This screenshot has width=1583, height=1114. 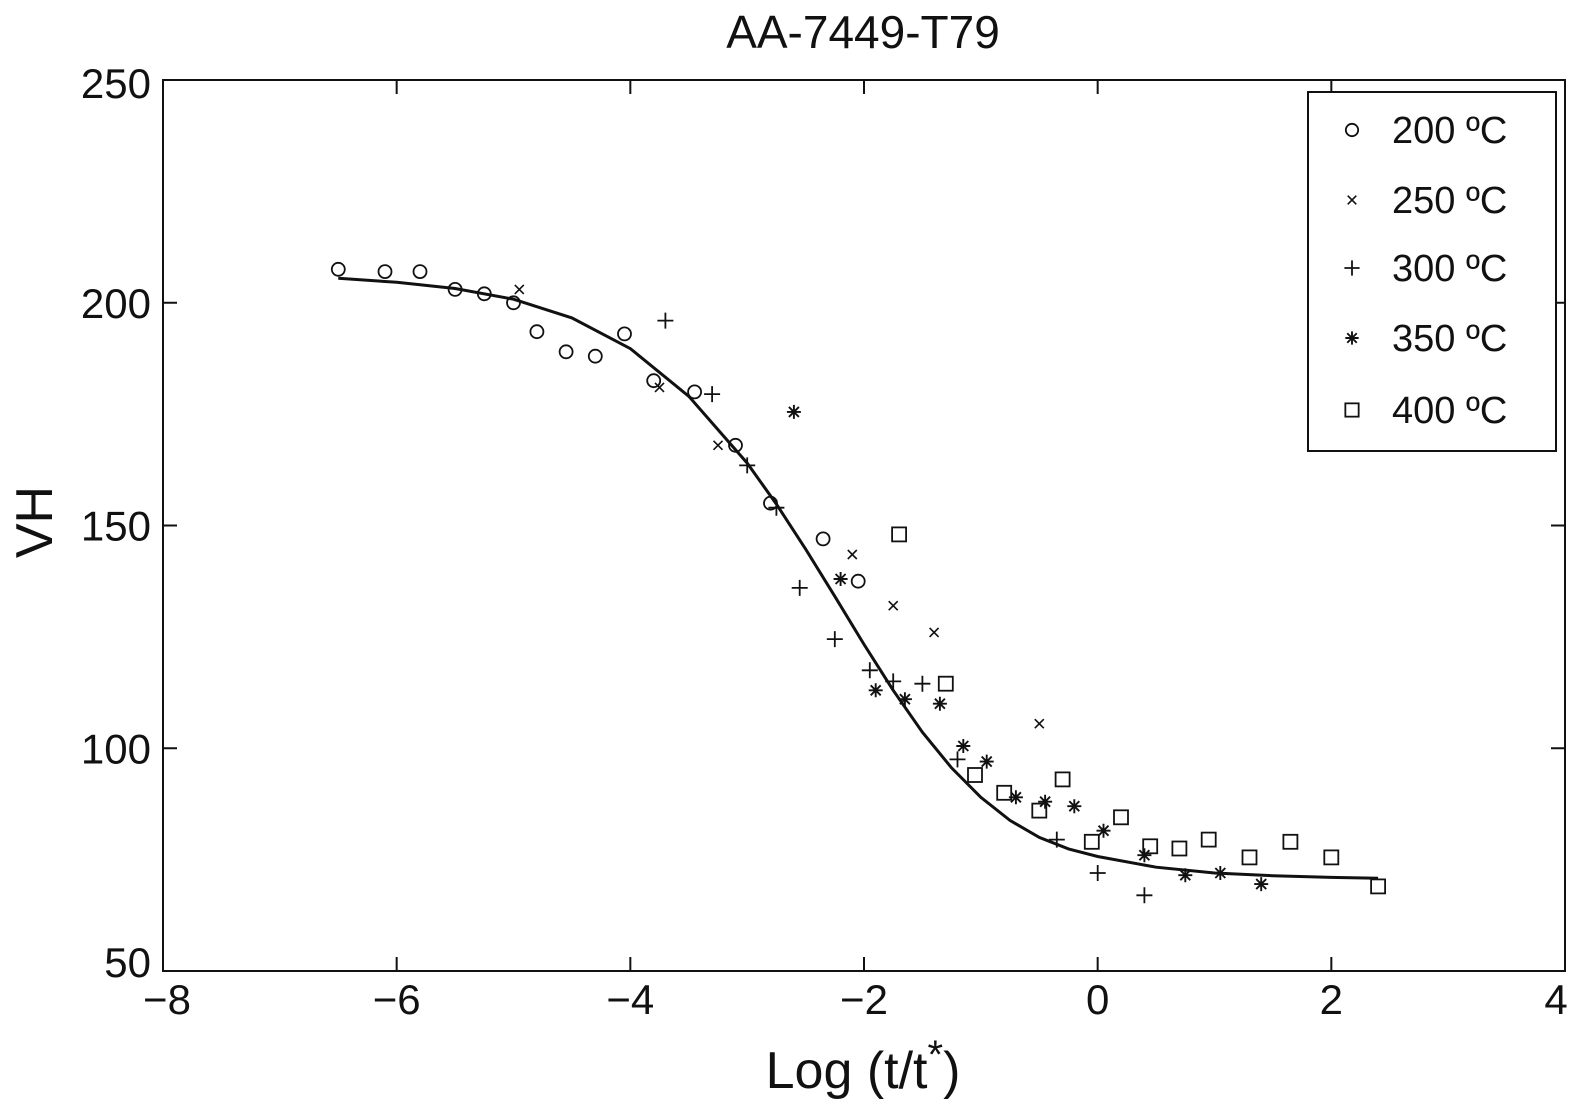 I want to click on y-tick-label: 150, so click(x=116, y=526).